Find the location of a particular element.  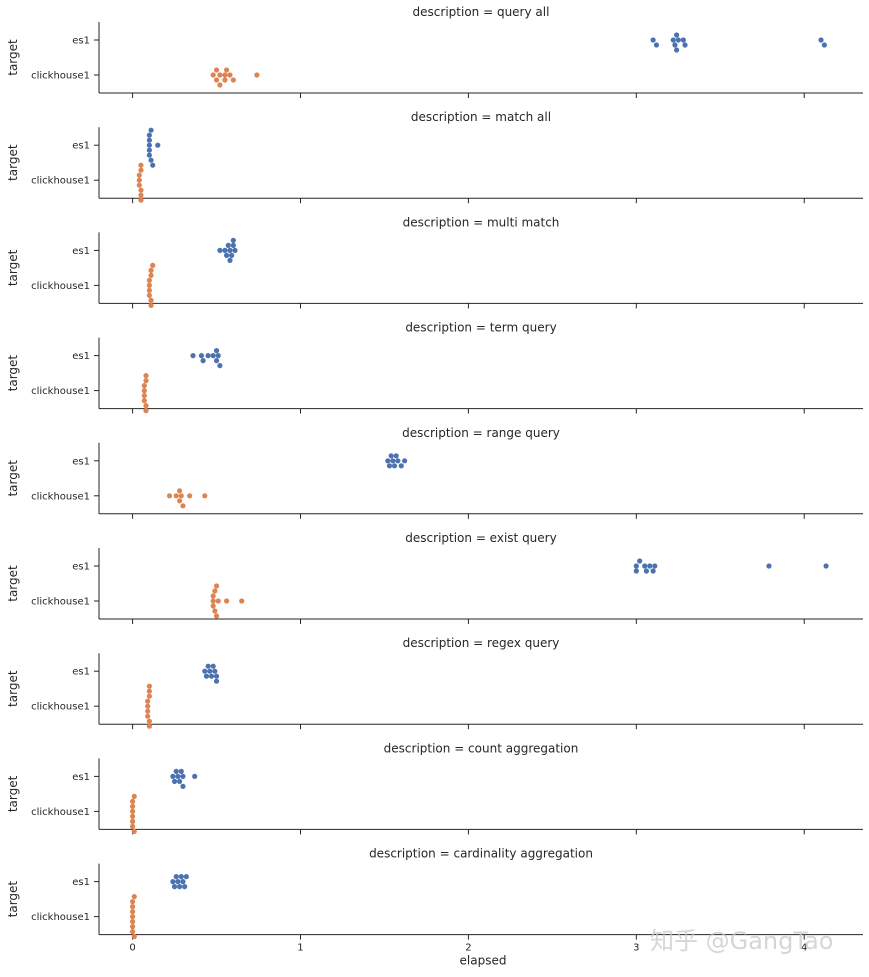

panel-title: description = cardinality aggregation is located at coordinates (481, 854).